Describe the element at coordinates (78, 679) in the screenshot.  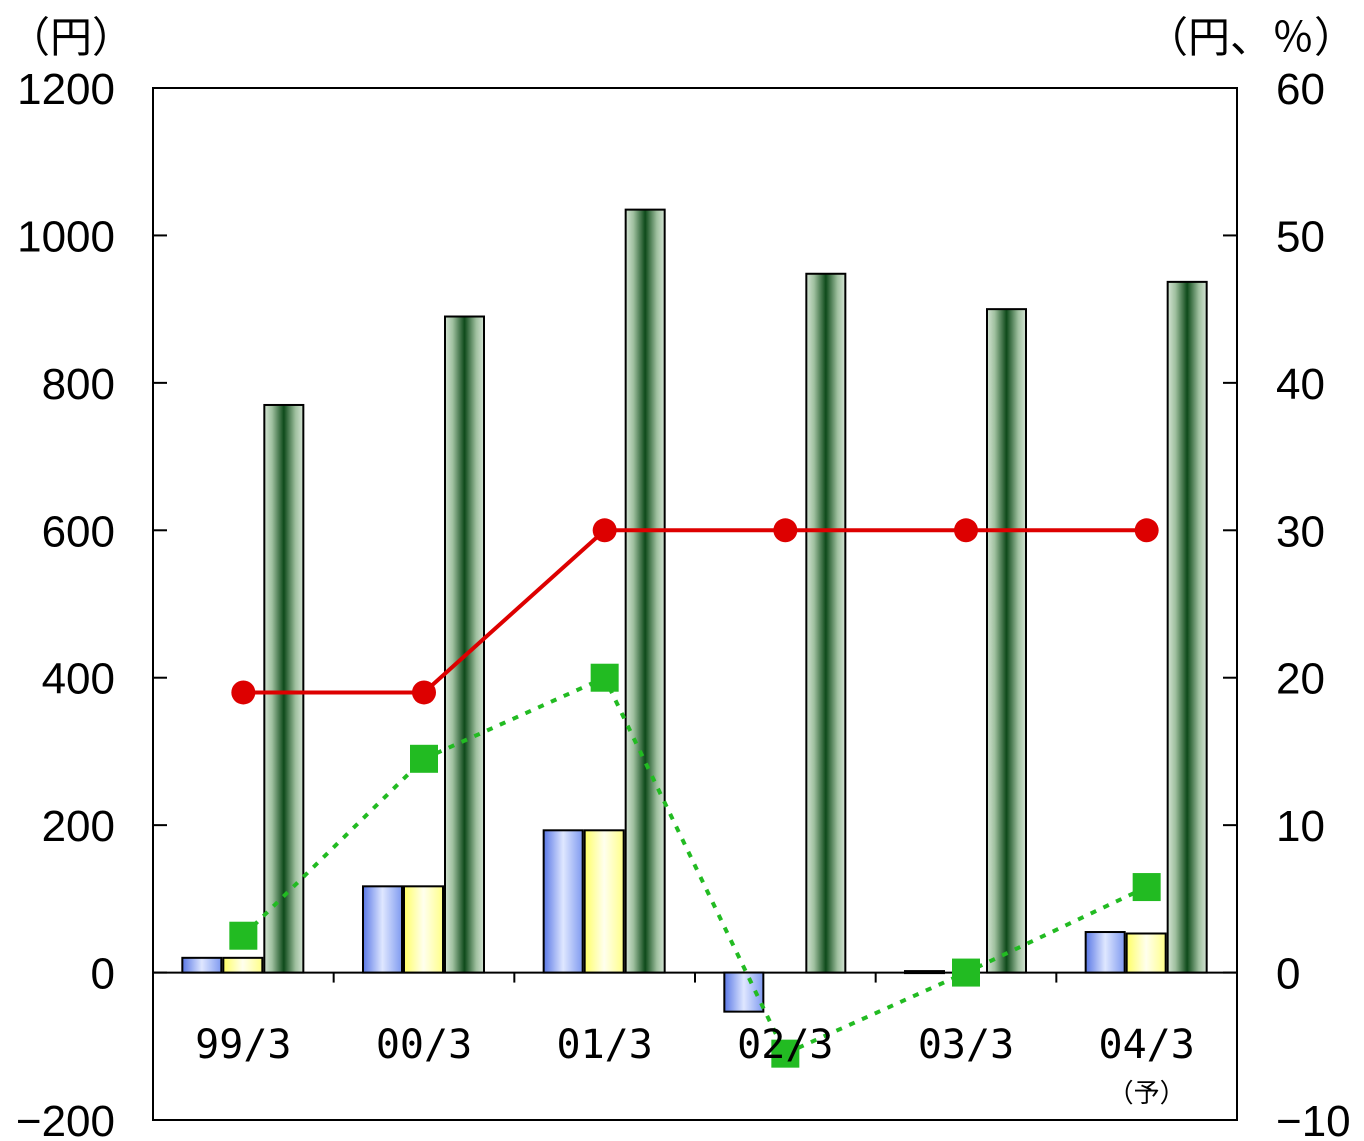
I see `left-tick-label: 400` at that location.